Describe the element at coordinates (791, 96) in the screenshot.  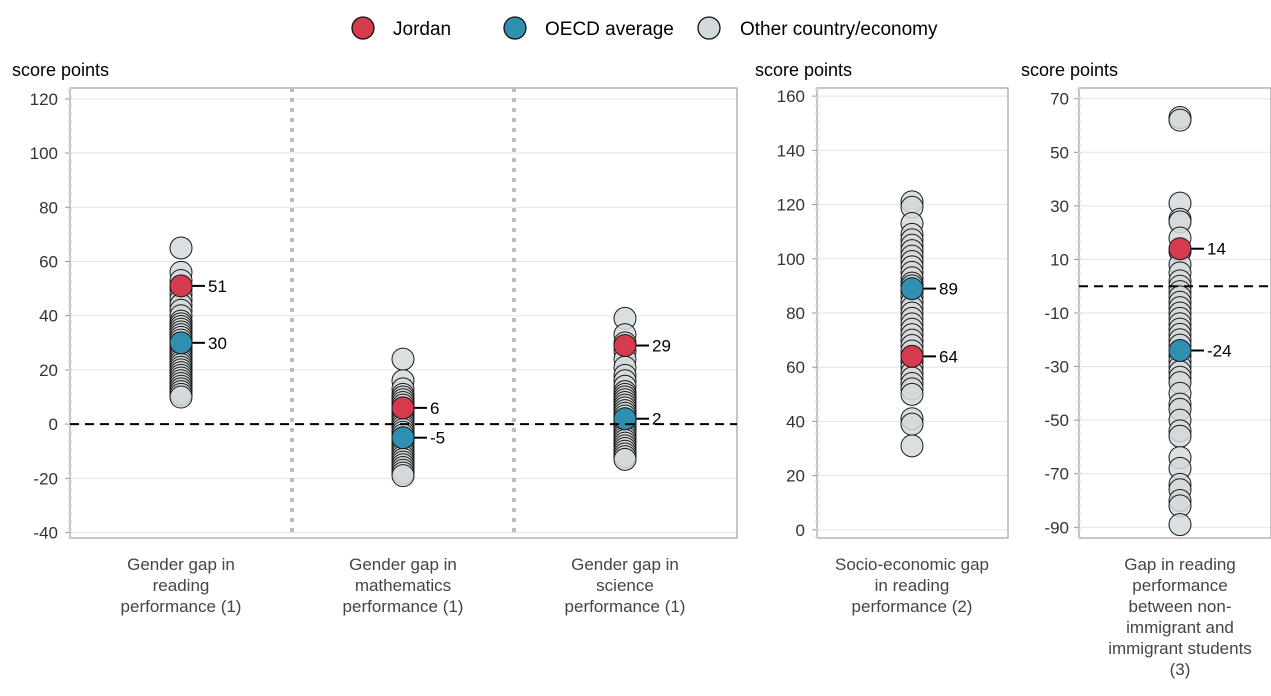
I see `y-tick-label: 160` at that location.